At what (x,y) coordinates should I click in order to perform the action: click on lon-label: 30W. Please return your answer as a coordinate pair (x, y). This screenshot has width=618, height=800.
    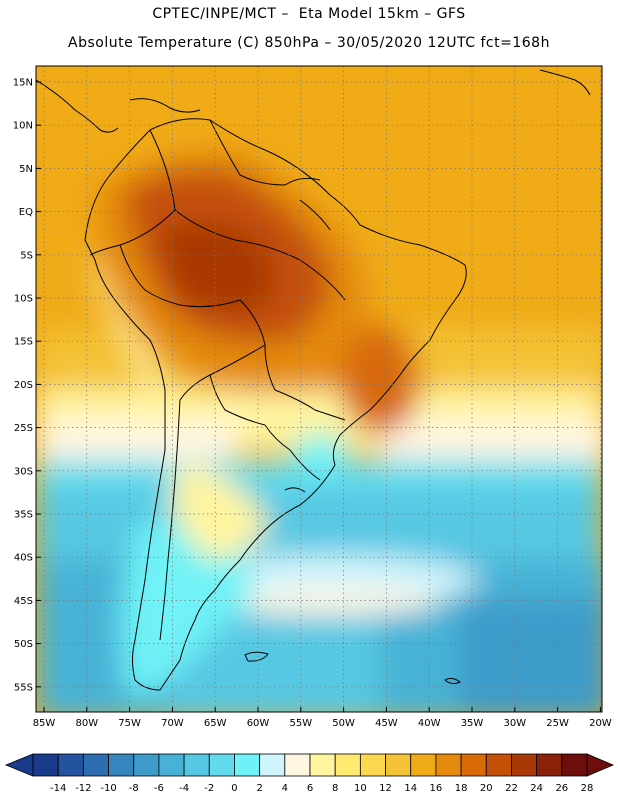
    Looking at the image, I should click on (514, 723).